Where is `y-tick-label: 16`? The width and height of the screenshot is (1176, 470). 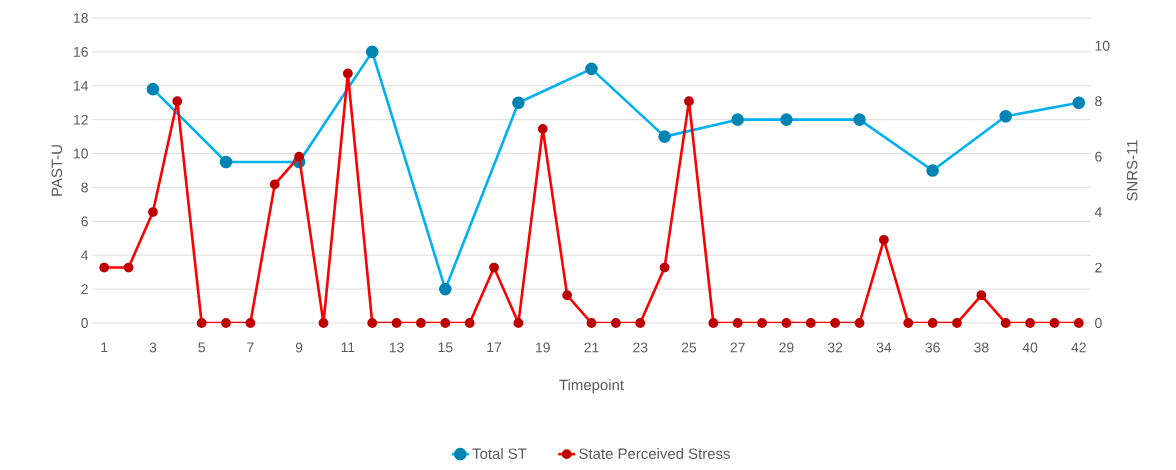
y-tick-label: 16 is located at coordinates (81, 51).